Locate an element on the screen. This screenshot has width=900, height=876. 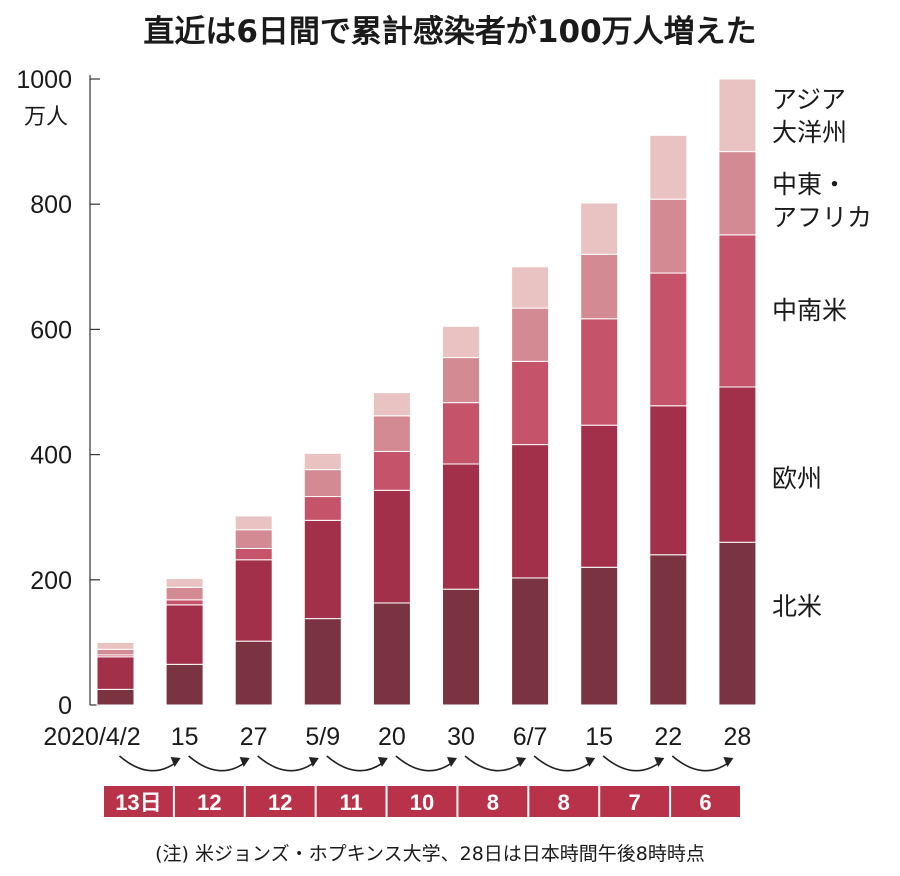
x-tick-label: 6/7 is located at coordinates (530, 737).